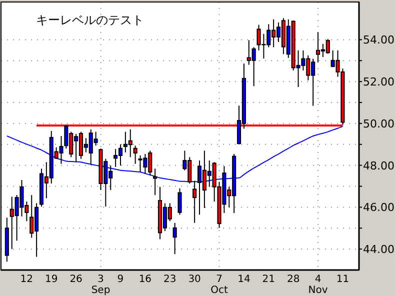 This screenshot has width=395, height=296. What do you see at coordinates (194, 279) in the screenshot?
I see `x-tick-label: 30` at bounding box center [194, 279].